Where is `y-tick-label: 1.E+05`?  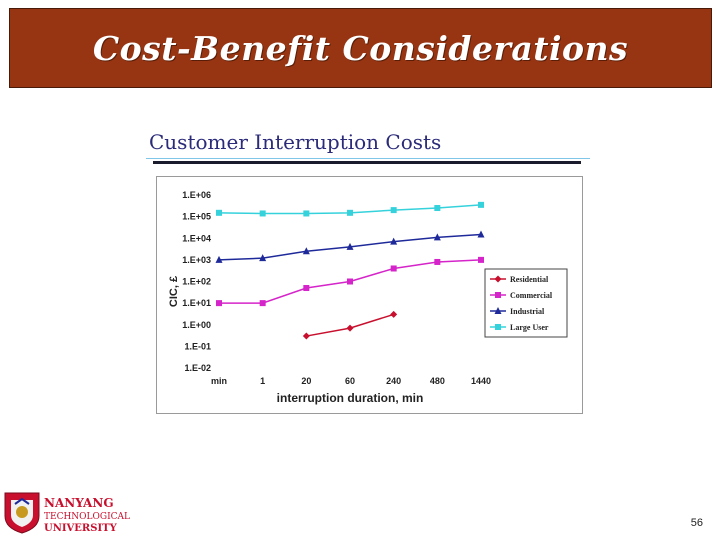
y-tick-label: 1.E+05 is located at coordinates (196, 217).